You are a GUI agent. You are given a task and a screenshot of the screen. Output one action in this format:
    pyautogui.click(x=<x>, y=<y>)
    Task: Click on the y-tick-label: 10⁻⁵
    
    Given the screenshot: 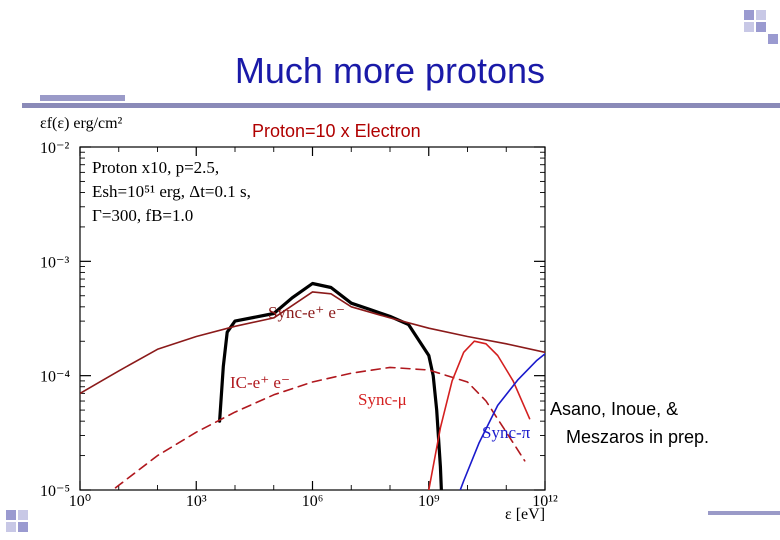 What is the action you would take?
    pyautogui.click(x=55, y=491)
    